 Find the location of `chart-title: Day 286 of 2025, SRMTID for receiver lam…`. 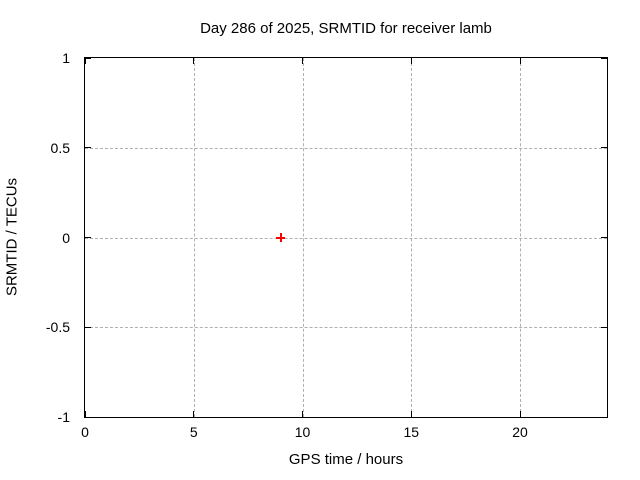

chart-title: Day 286 of 2025, SRMTID for receiver lam… is located at coordinates (346, 28).